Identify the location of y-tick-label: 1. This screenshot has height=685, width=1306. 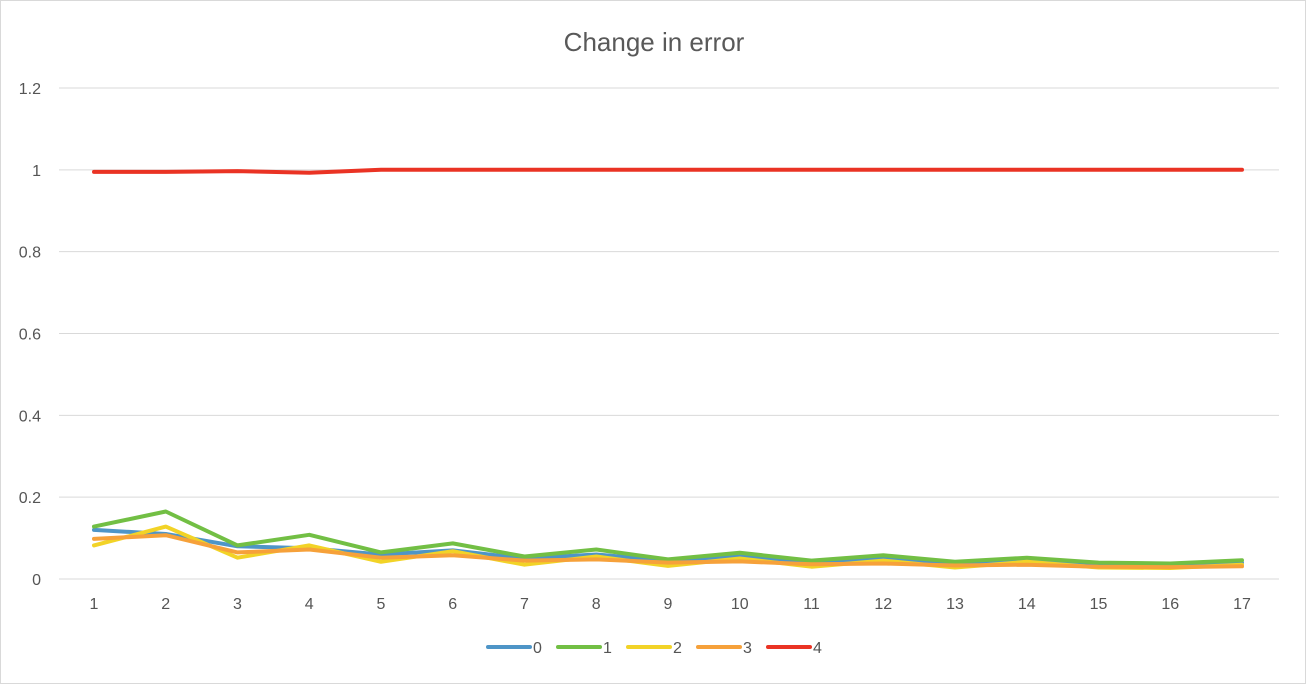
(36, 171).